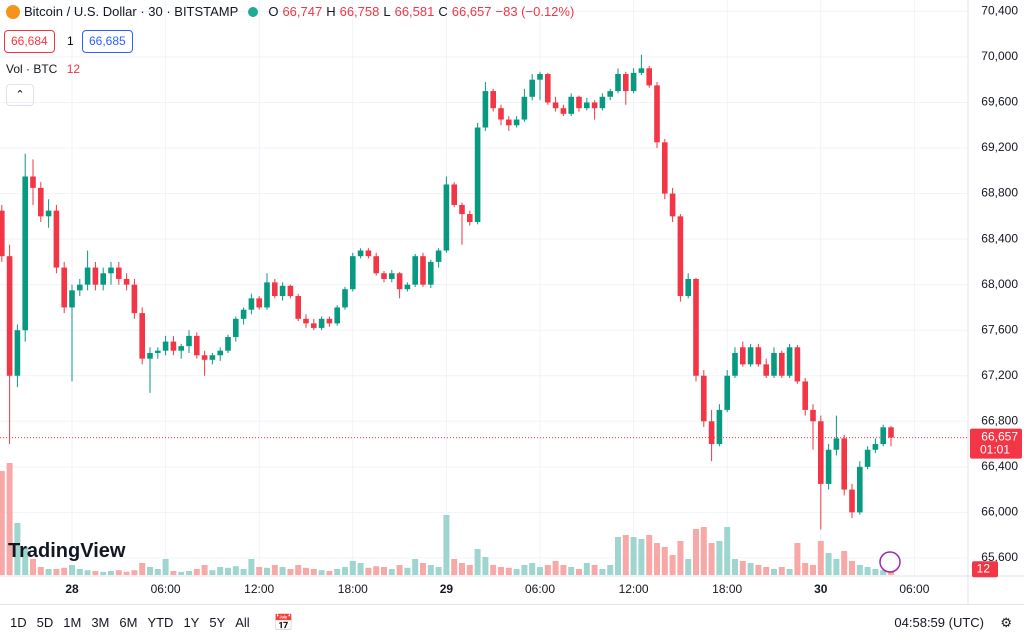 The width and height of the screenshot is (1024, 640). What do you see at coordinates (191, 622) in the screenshot?
I see `range-button: 1Y` at bounding box center [191, 622].